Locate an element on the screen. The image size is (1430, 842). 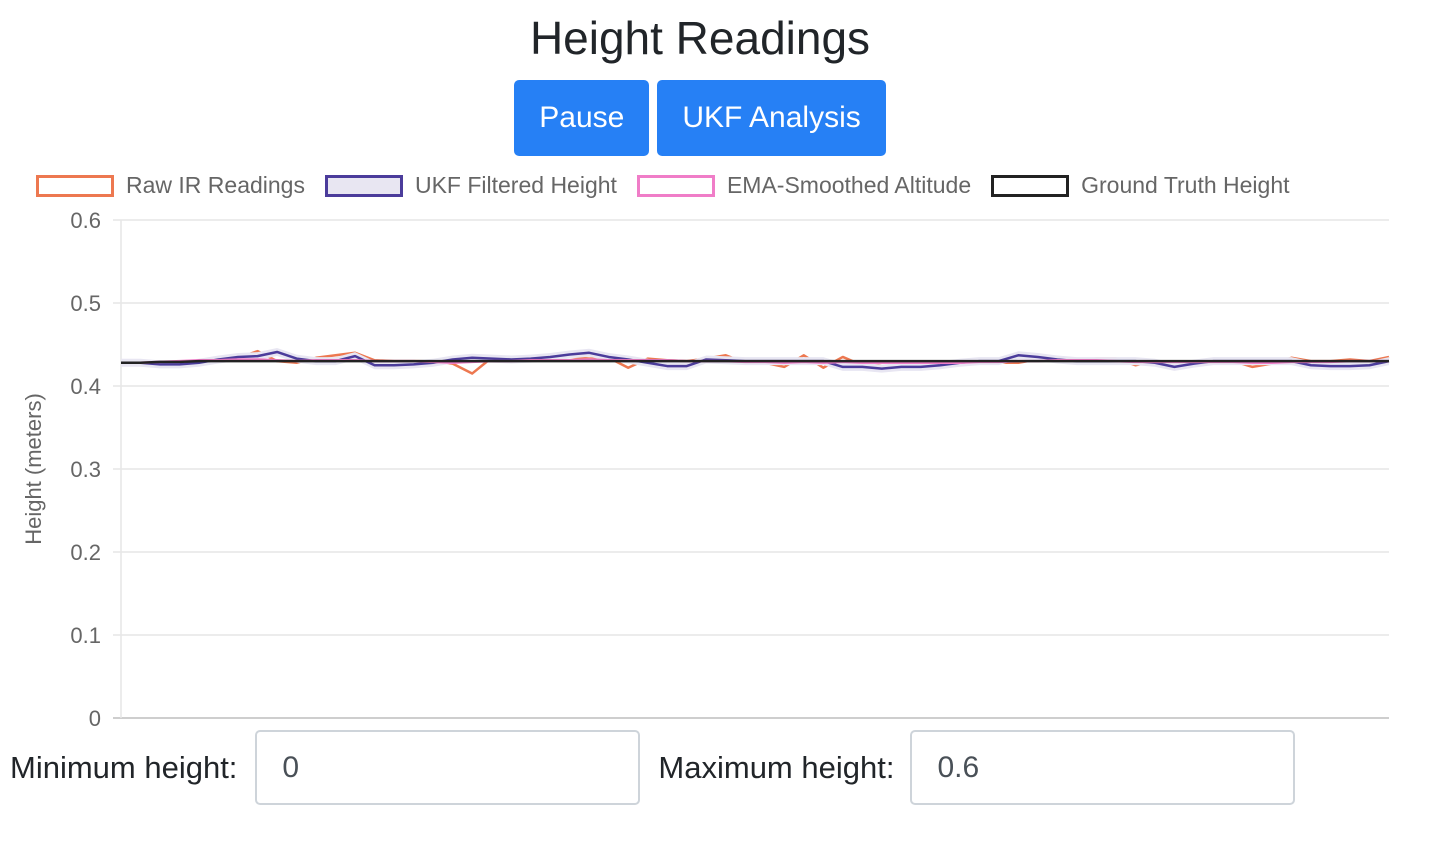
height-range-form: Minimum height: Maximum height: is located at coordinates (653, 767).